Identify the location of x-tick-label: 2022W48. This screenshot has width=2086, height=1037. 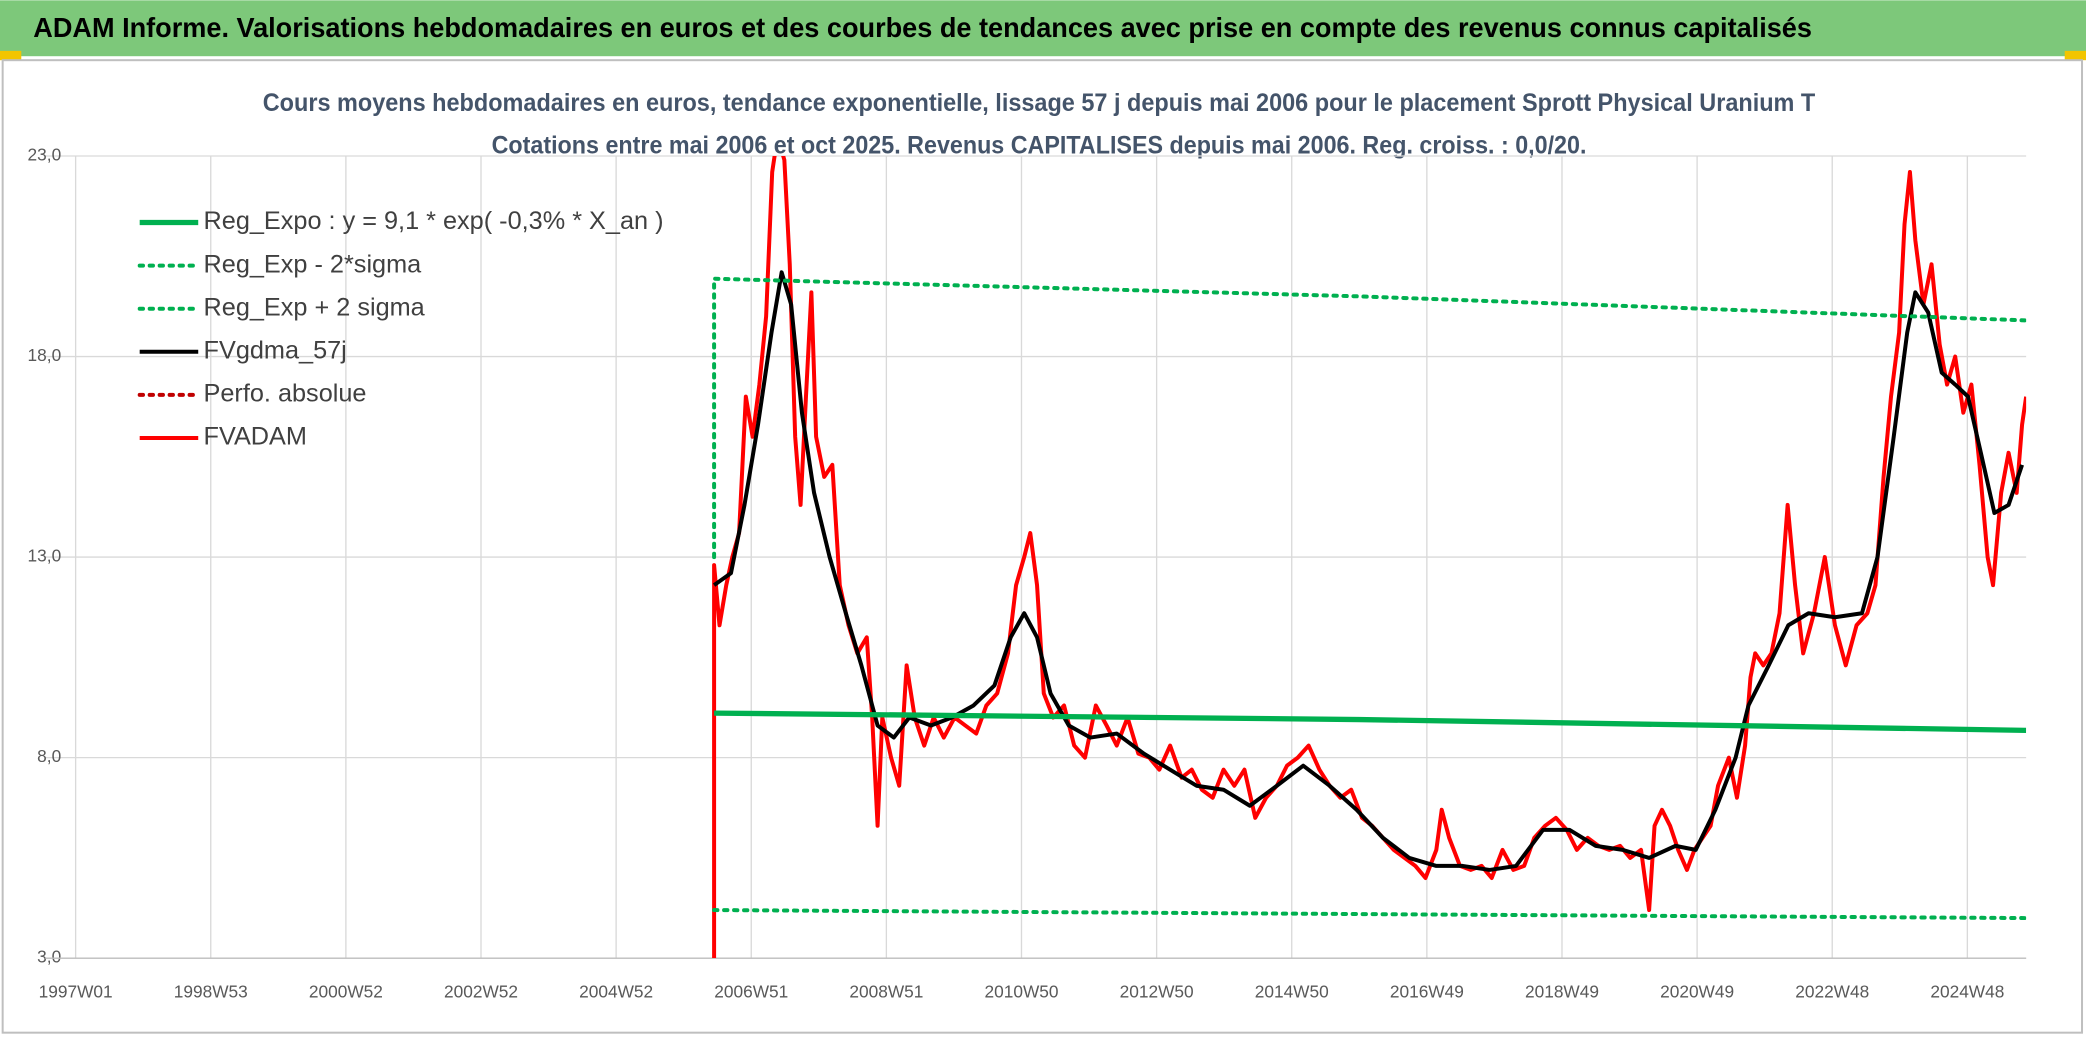
(1832, 991).